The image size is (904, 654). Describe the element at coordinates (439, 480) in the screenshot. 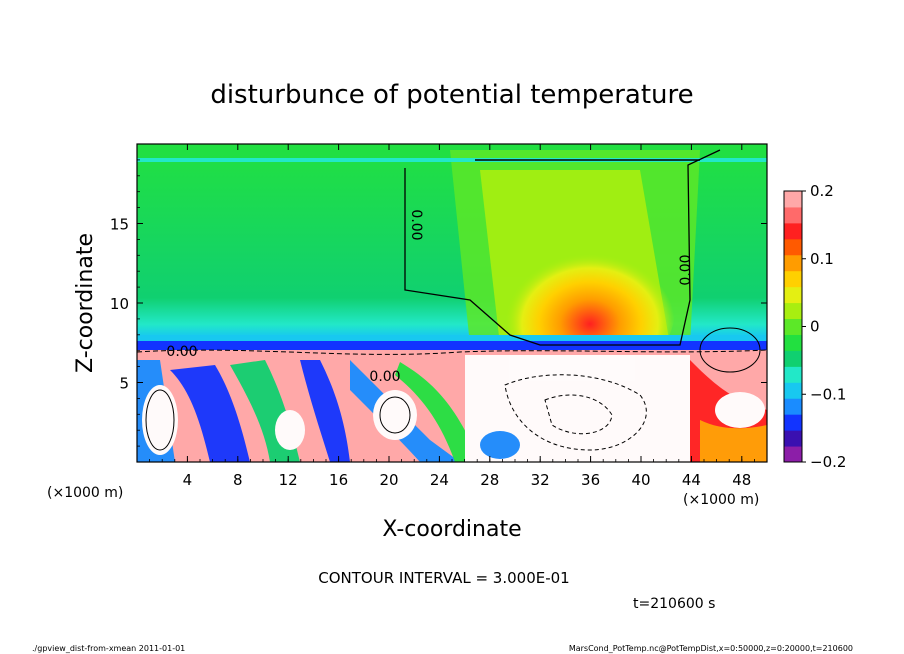

I see `x-tick-label: 24` at that location.